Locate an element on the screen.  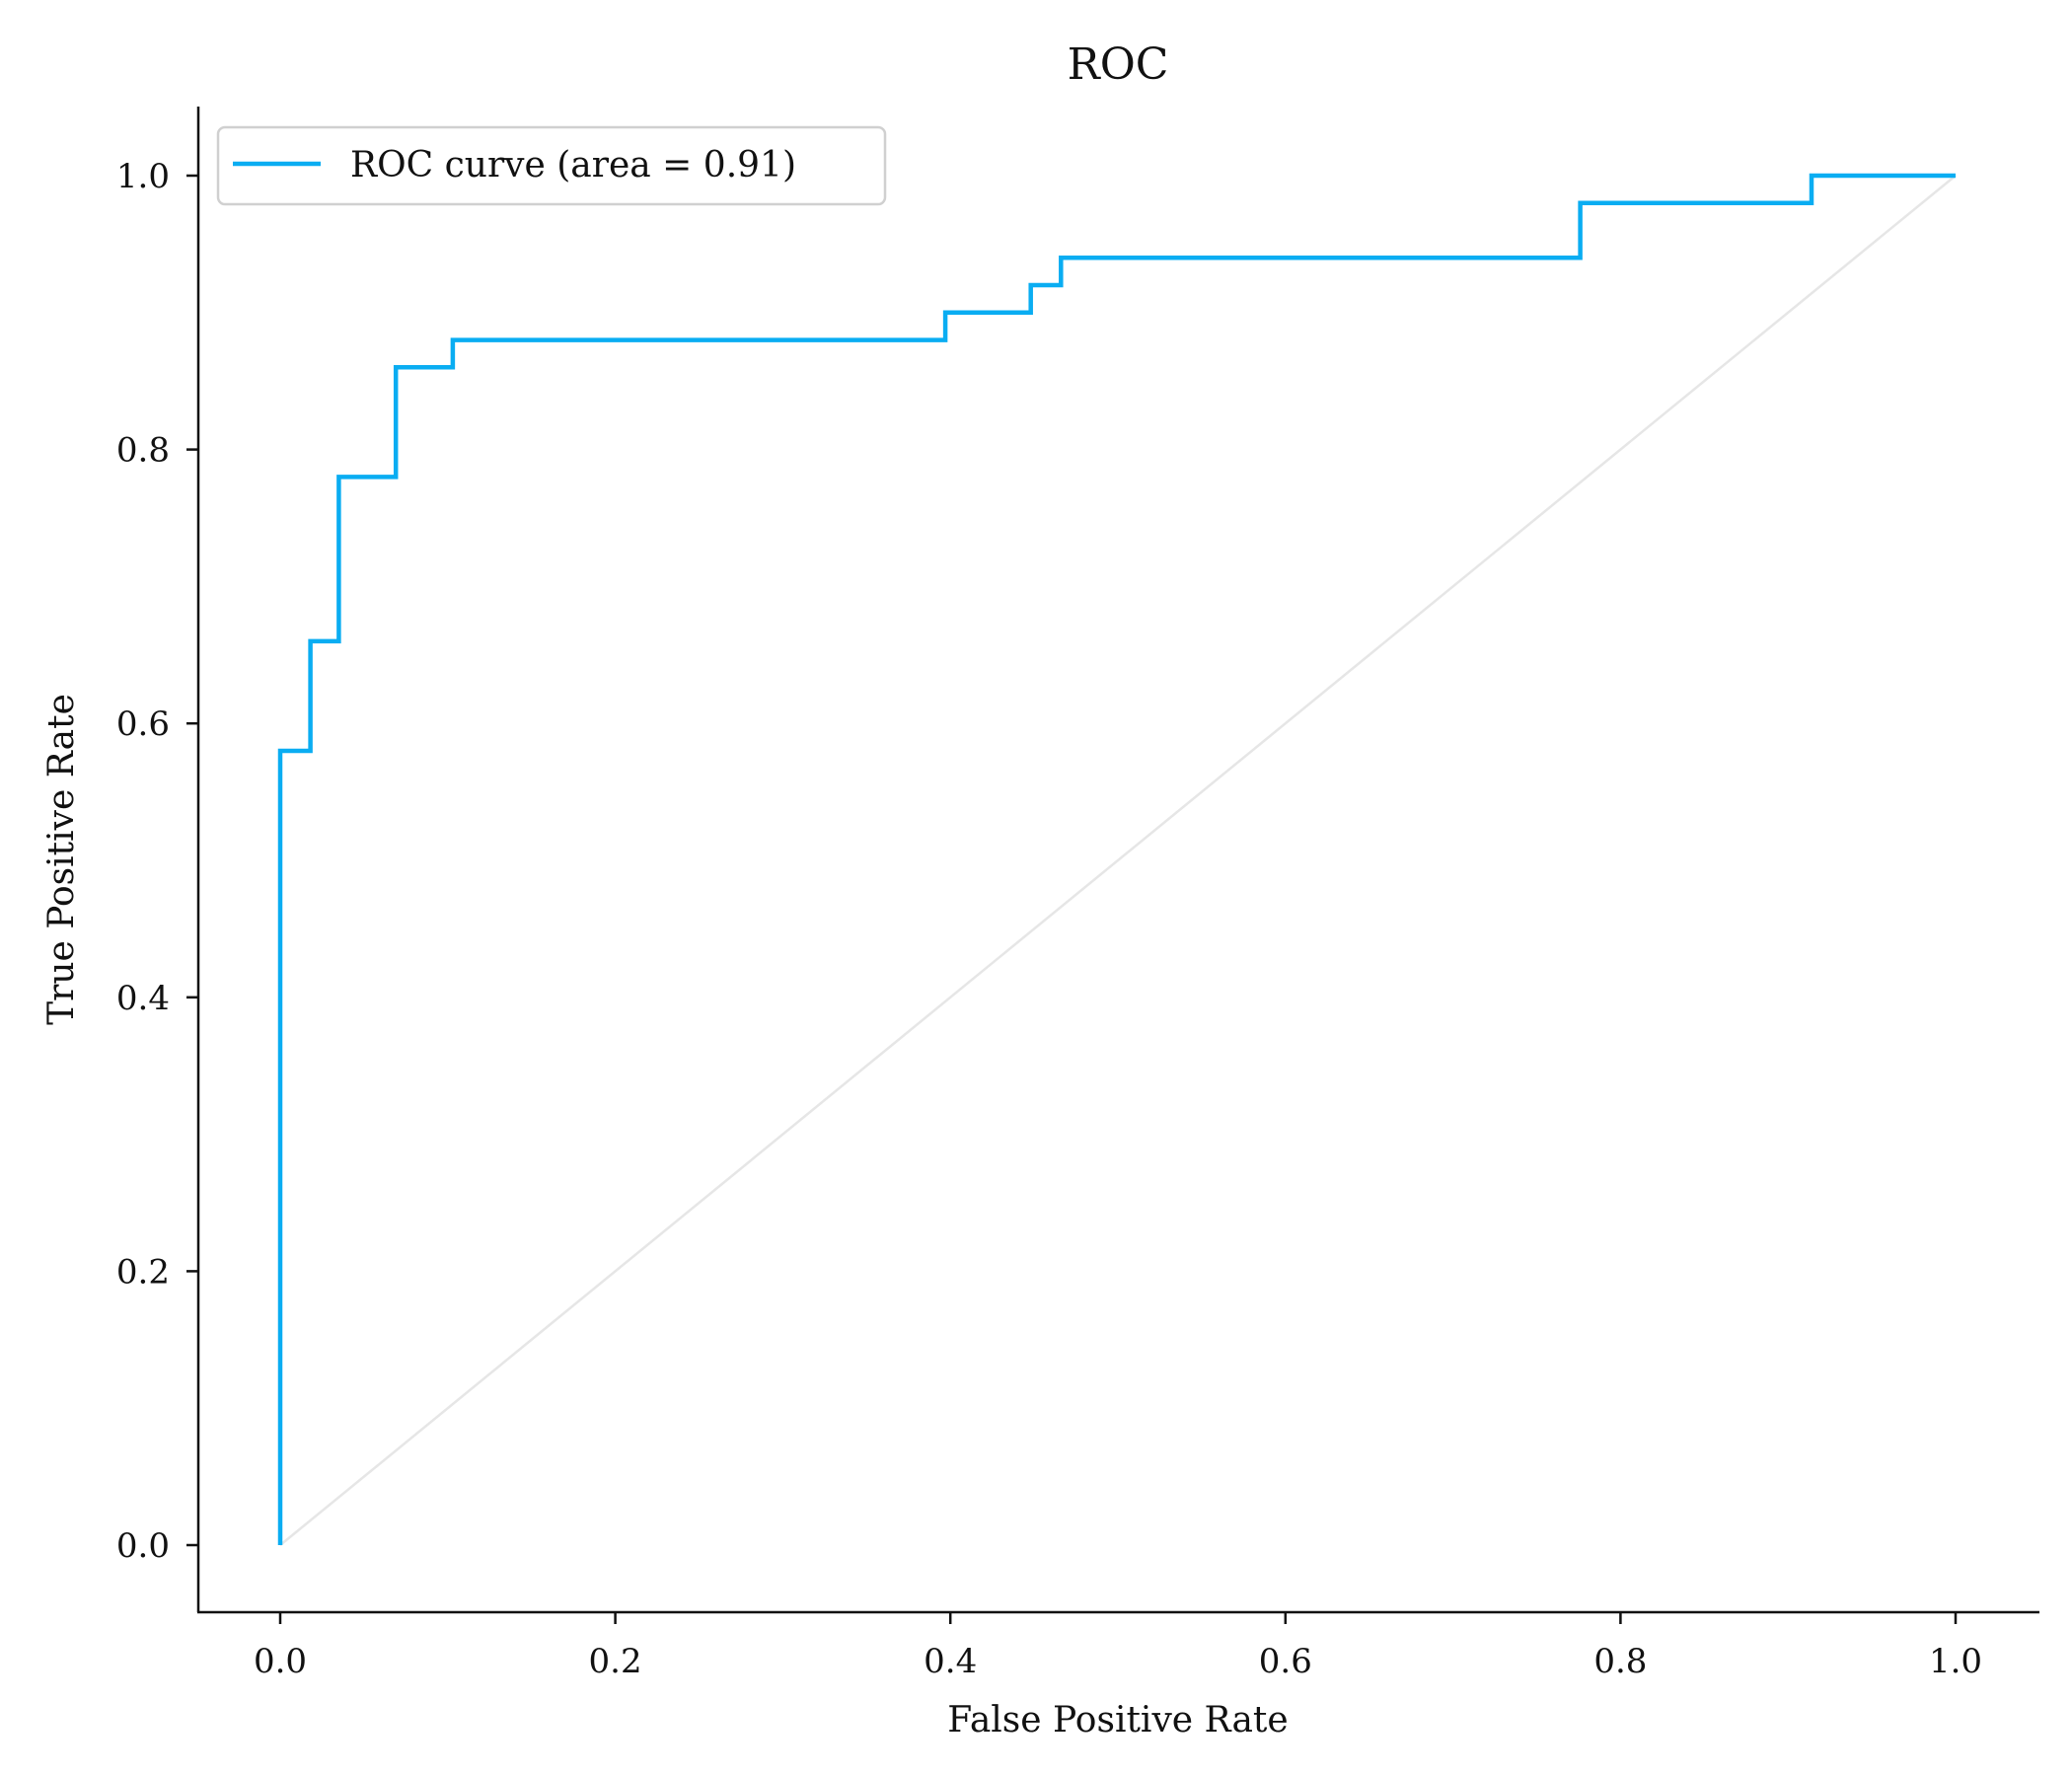
y-tick-label: 1.0 is located at coordinates (143, 177).